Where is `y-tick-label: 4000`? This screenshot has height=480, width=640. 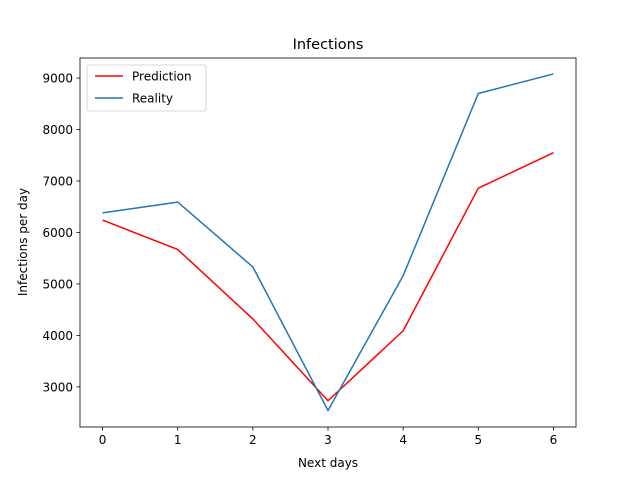 y-tick-label: 4000 is located at coordinates (57, 336).